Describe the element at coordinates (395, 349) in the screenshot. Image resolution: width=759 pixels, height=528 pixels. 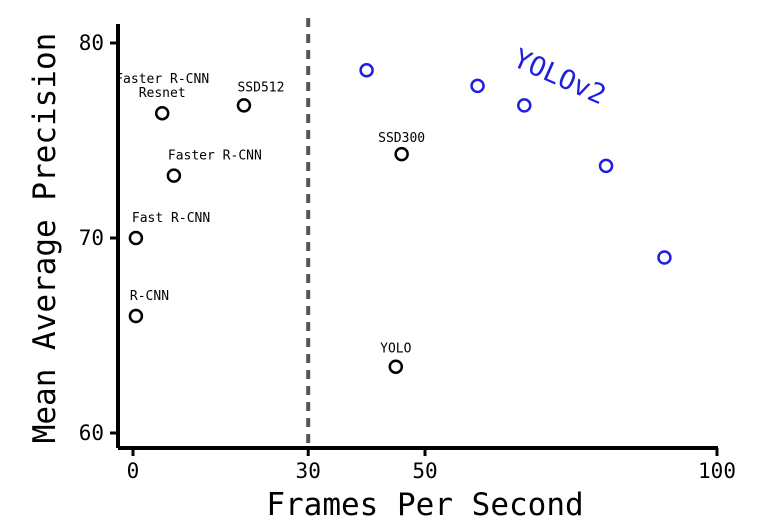
I see `point-label: YOLO` at that location.